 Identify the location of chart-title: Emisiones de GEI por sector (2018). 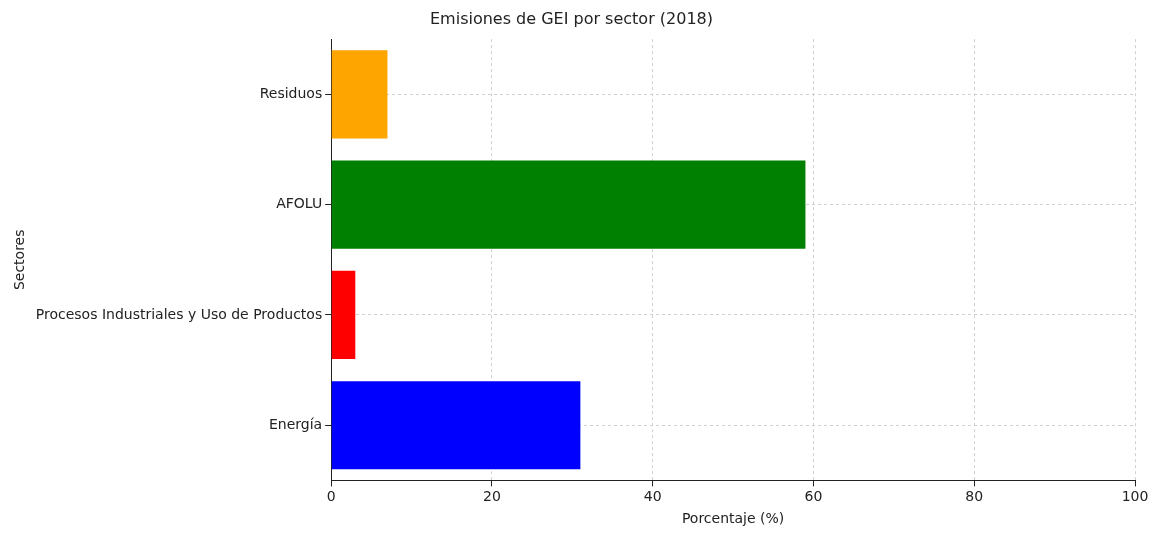
(571, 18).